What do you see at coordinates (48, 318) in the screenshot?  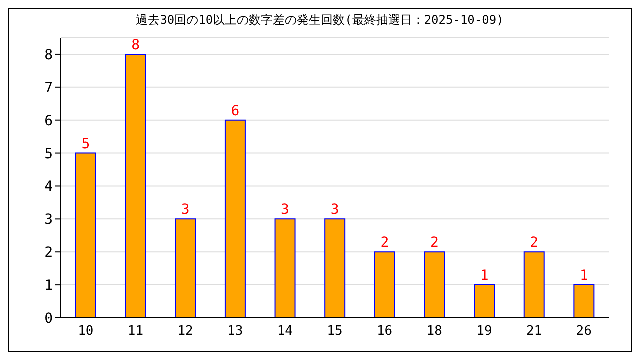 I see `y-tick-label: 0` at bounding box center [48, 318].